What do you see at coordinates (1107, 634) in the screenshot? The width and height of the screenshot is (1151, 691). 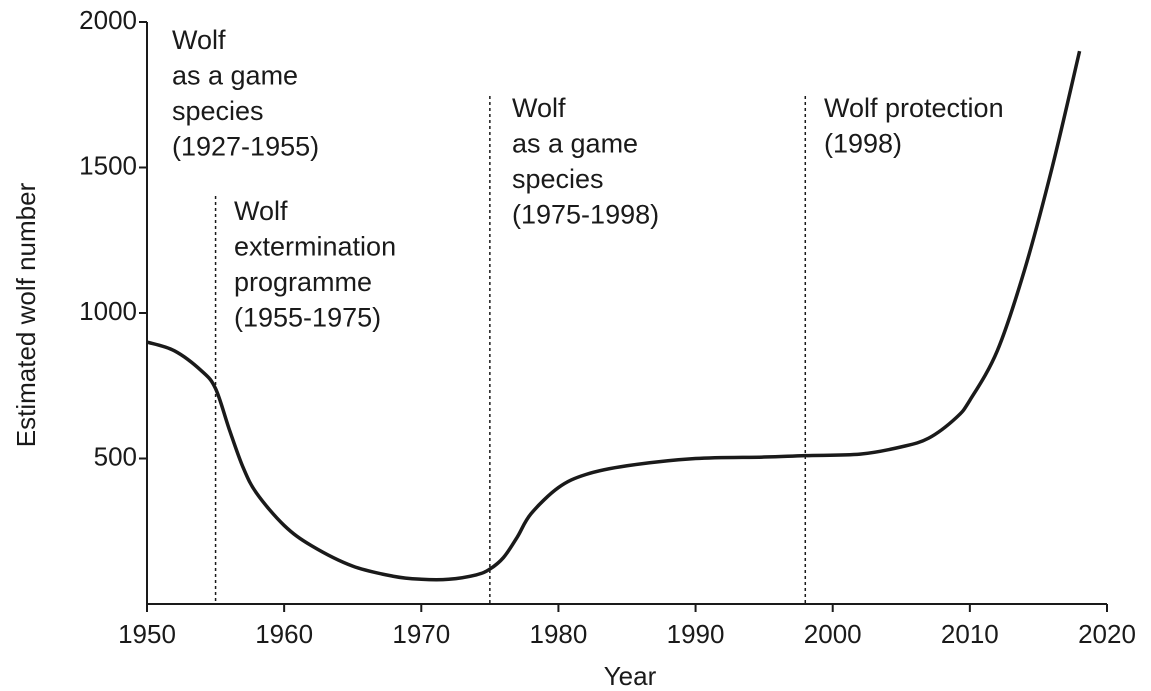 I see `x-tick-label: 2020` at bounding box center [1107, 634].